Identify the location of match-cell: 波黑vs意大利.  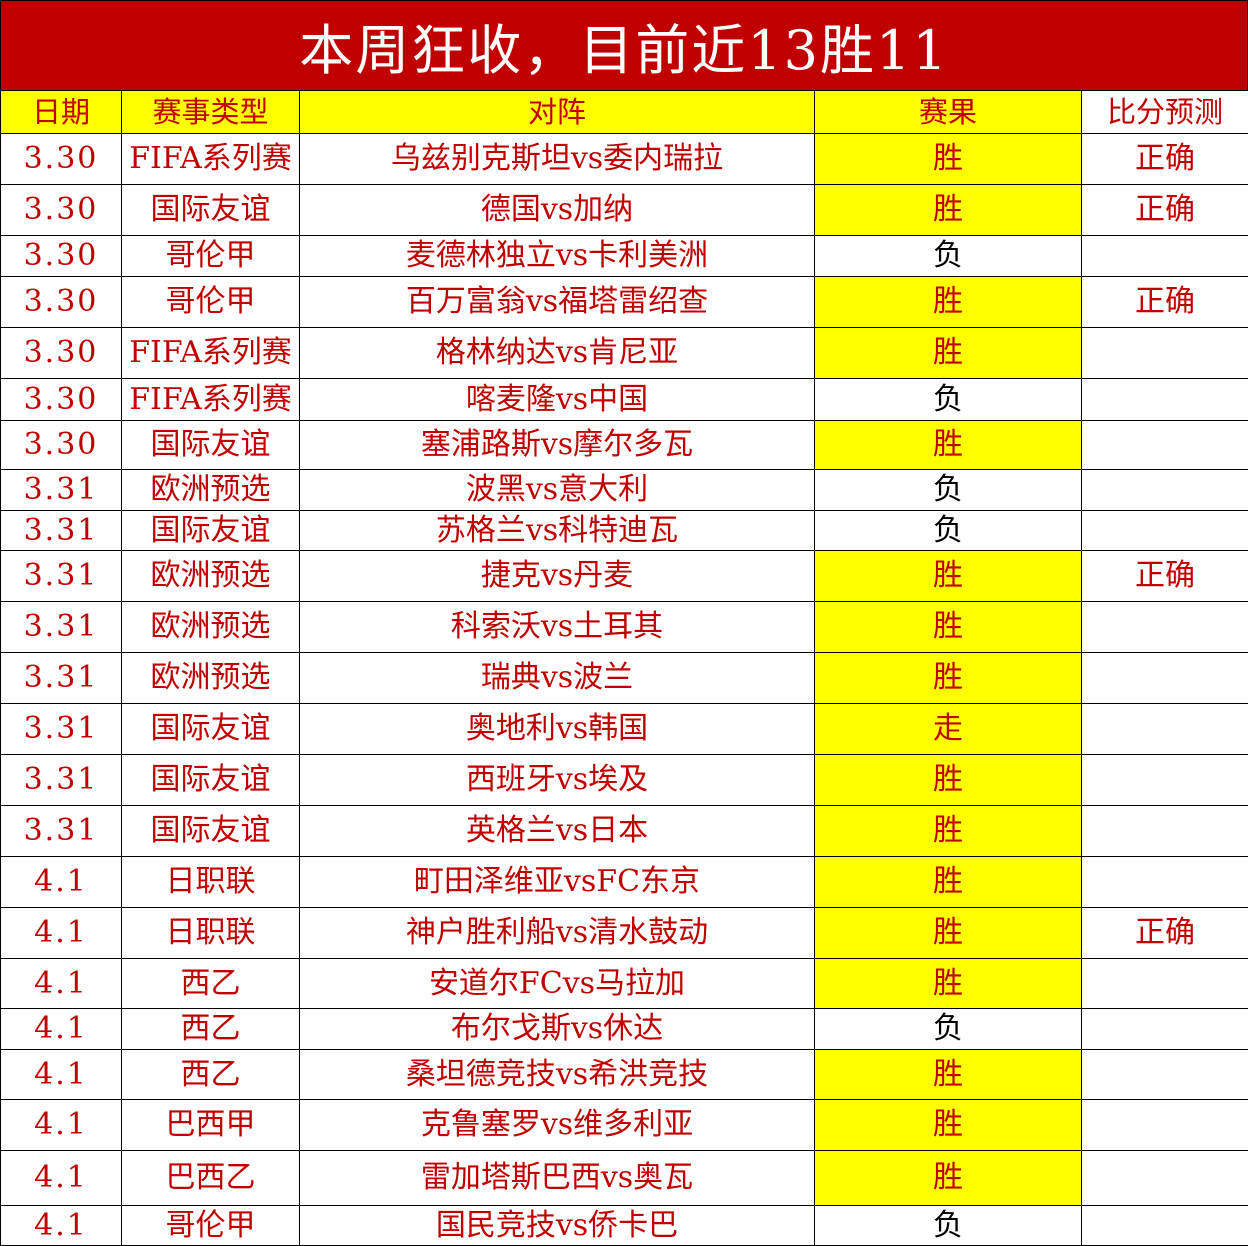
(557, 490).